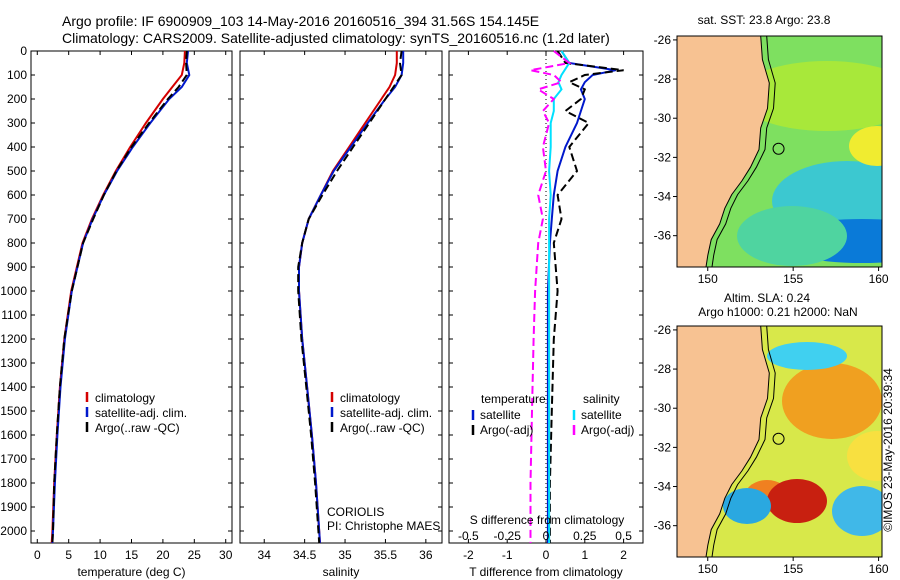  I want to click on high-sla-eddy, so click(797, 501).